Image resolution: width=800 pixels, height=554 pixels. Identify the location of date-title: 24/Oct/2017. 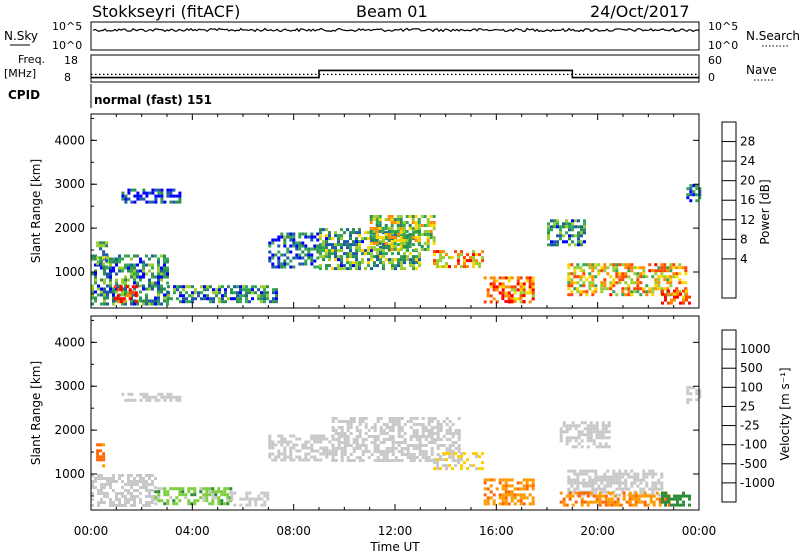
(640, 11).